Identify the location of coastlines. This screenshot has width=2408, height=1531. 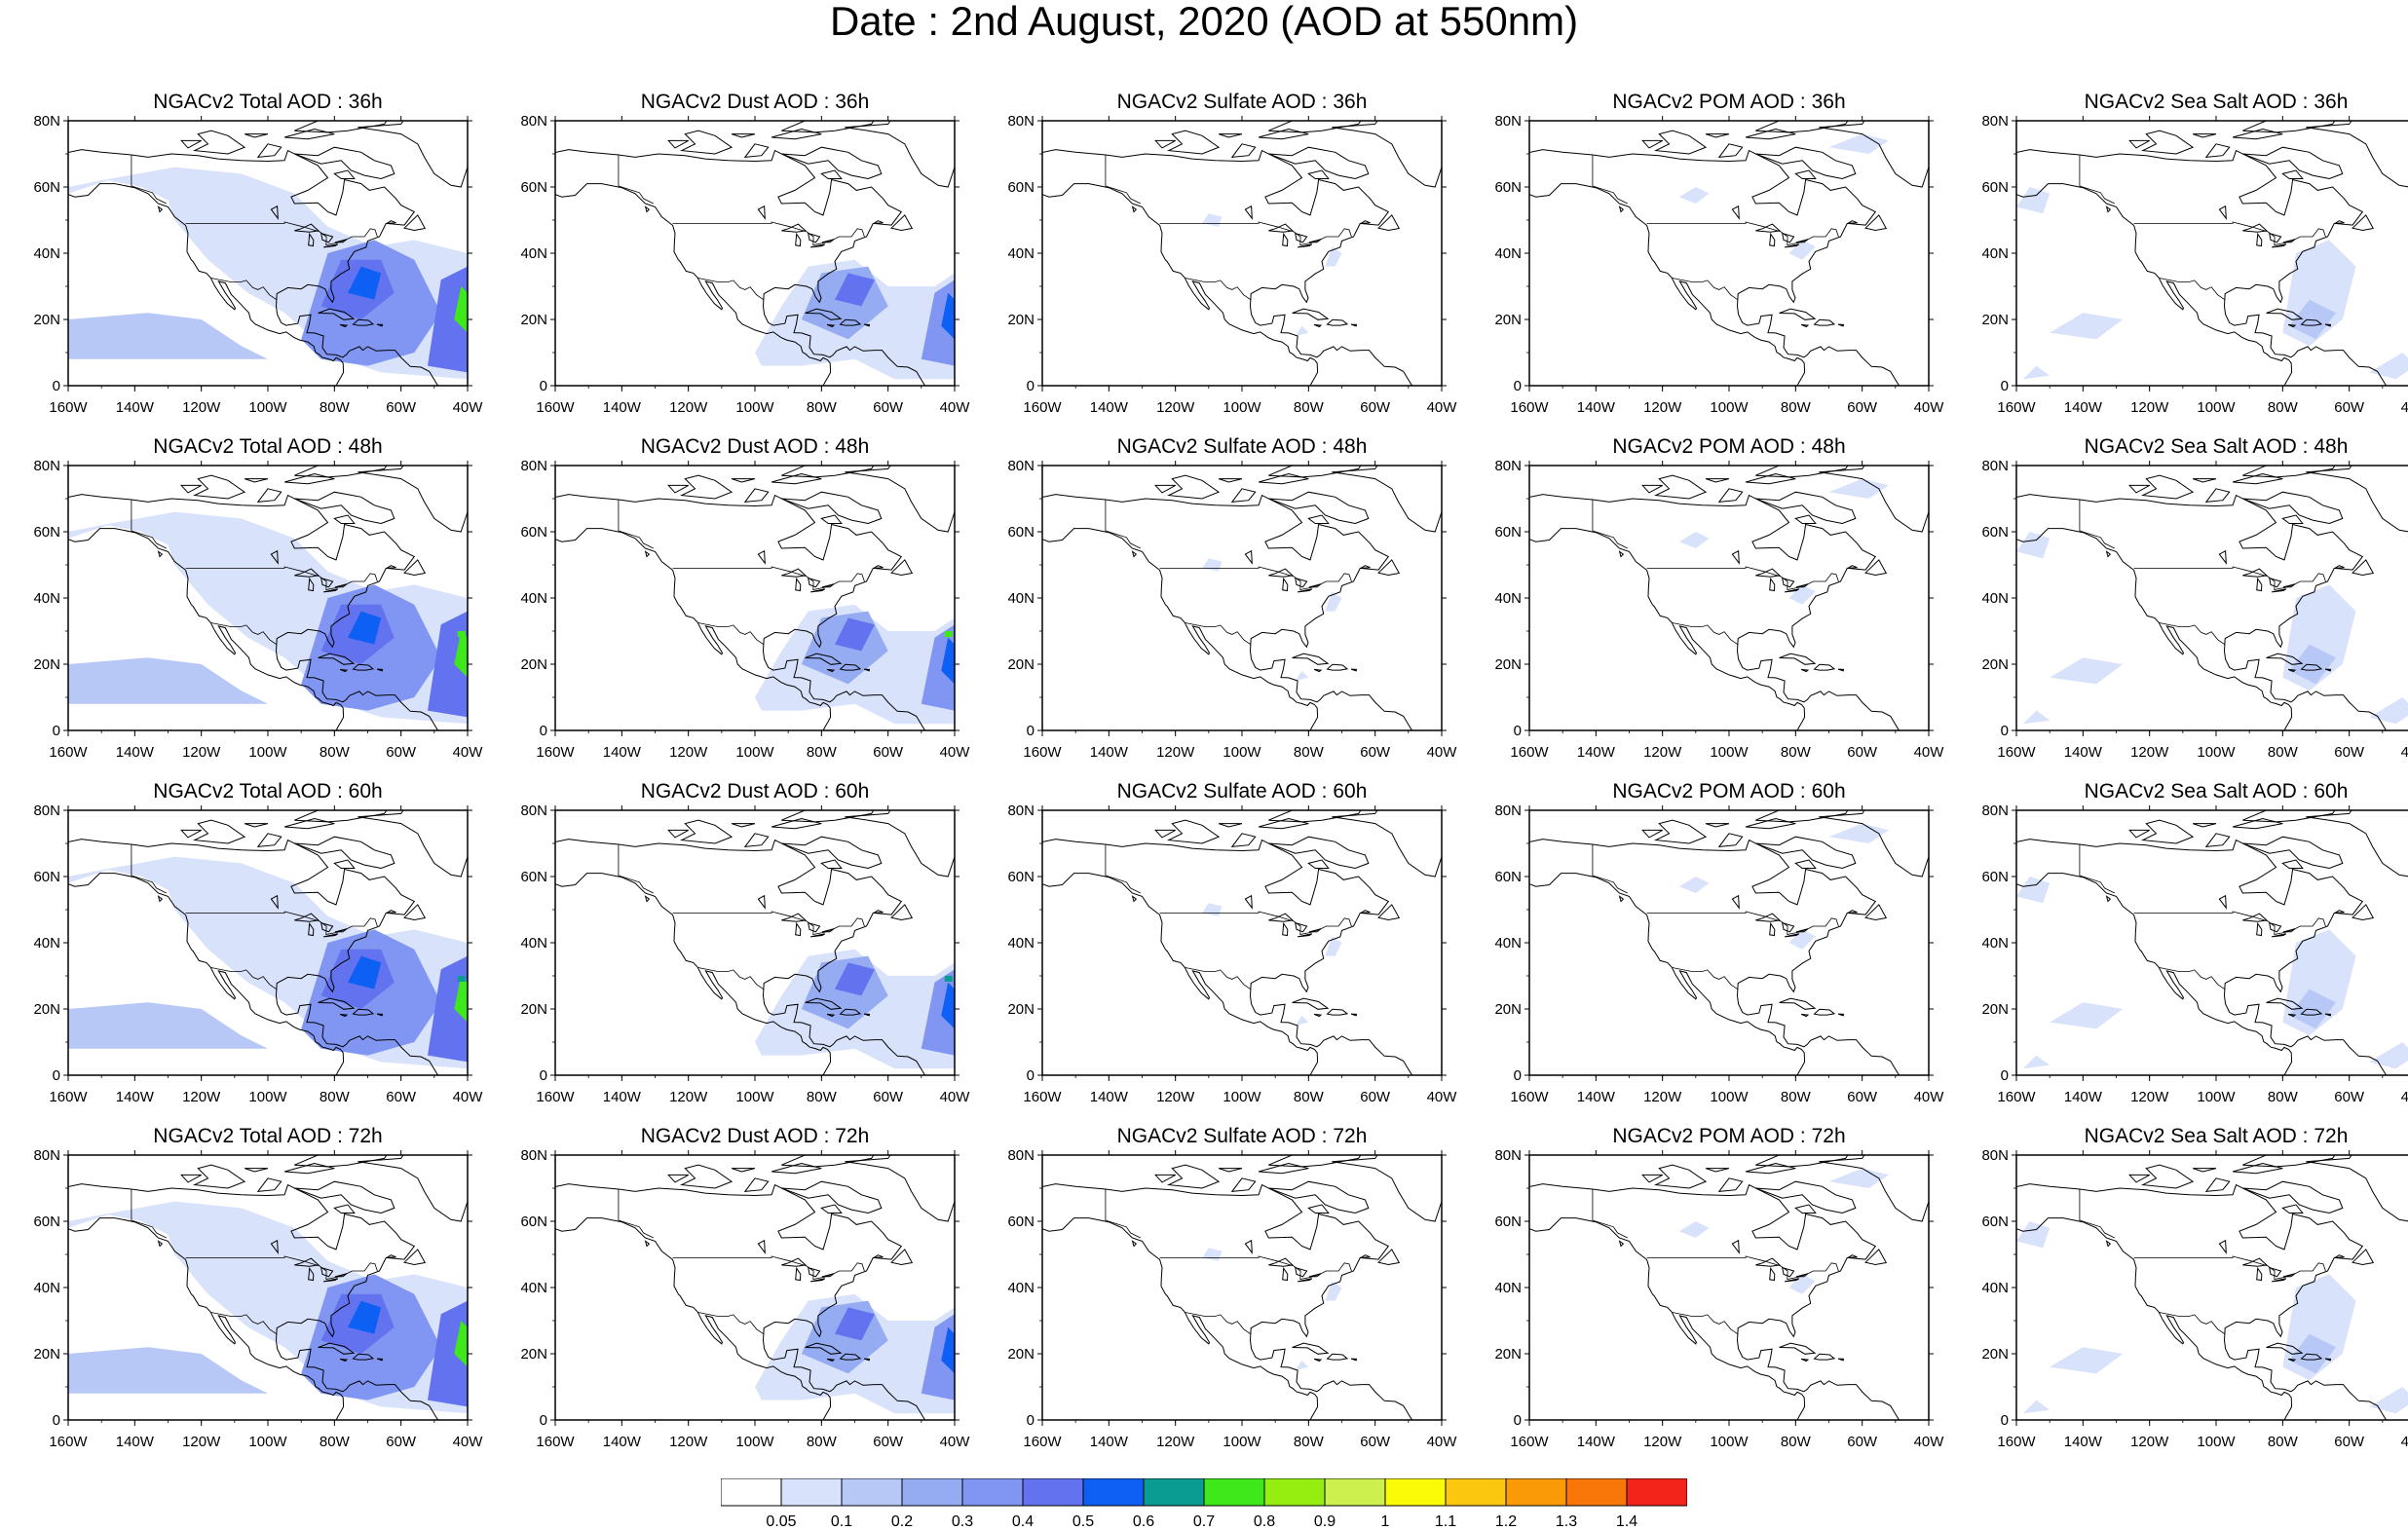
(2212, 253).